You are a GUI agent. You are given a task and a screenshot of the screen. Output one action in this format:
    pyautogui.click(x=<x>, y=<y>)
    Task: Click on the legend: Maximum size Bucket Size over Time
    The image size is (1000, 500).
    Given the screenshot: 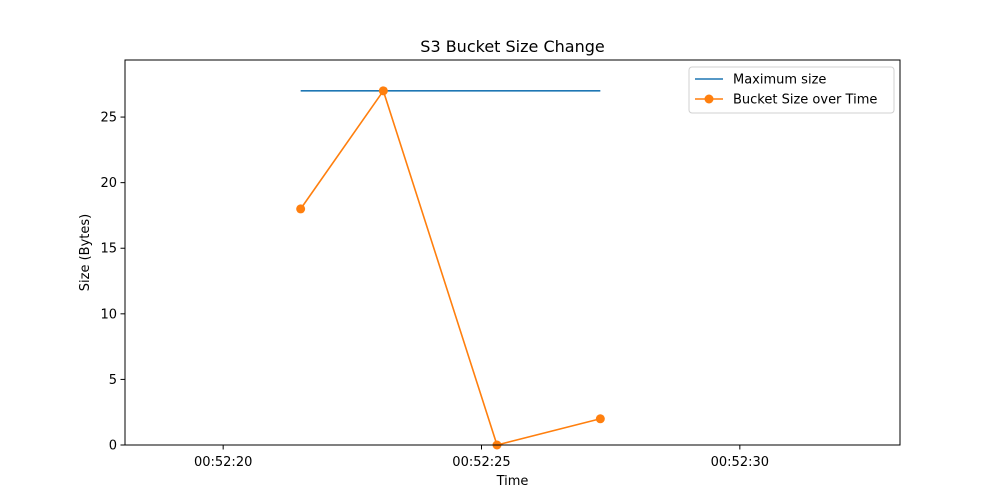 What is the action you would take?
    pyautogui.click(x=791, y=90)
    